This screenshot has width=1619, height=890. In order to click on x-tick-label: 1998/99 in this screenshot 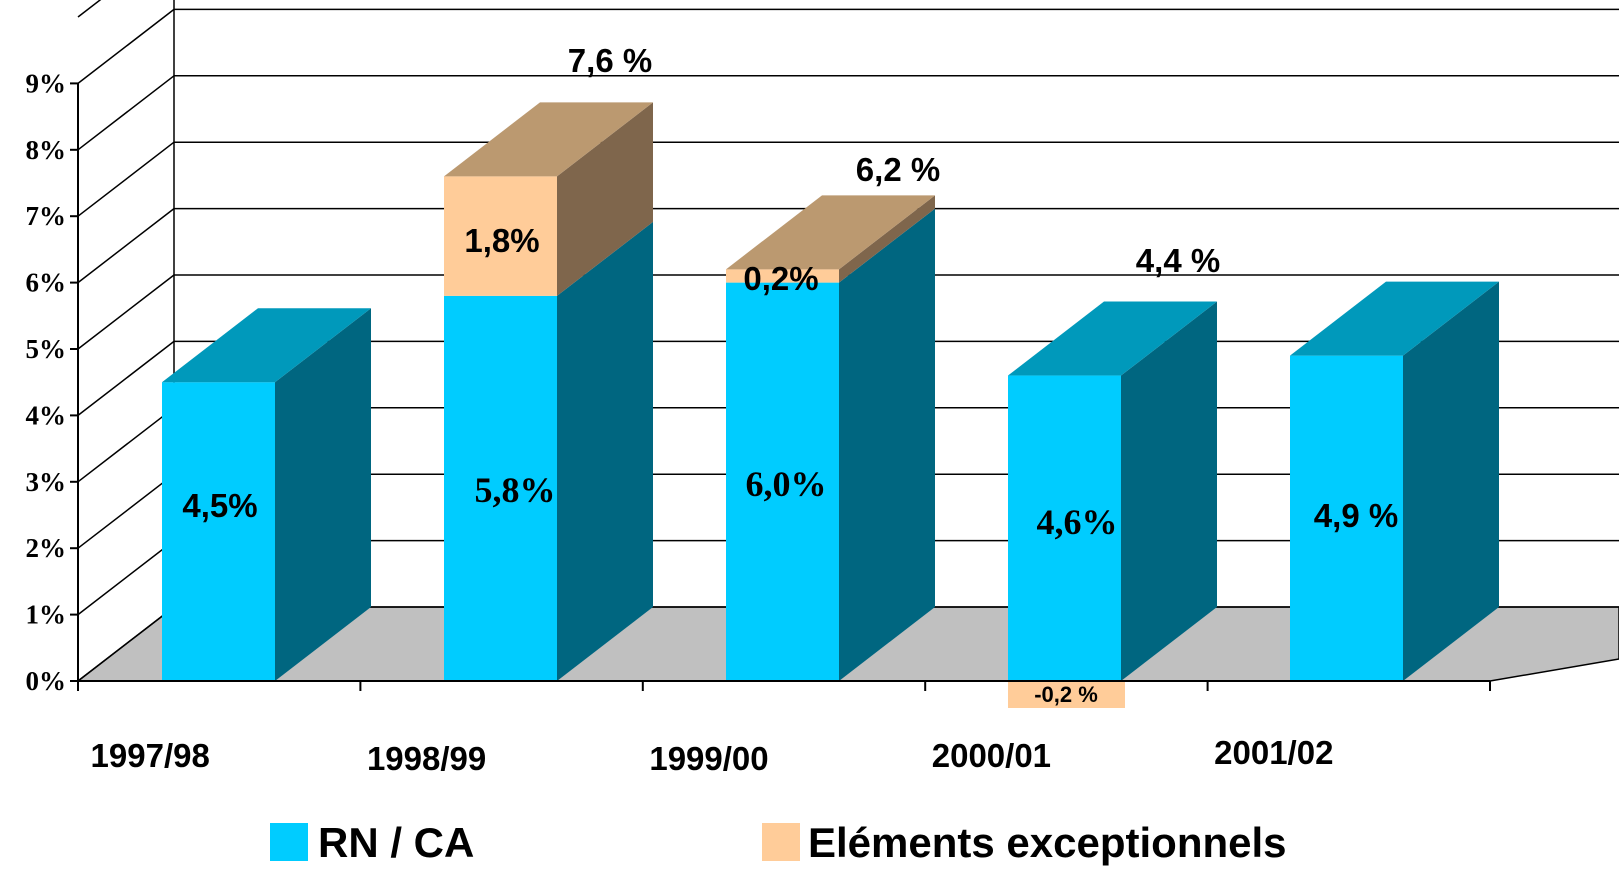, I will do `click(426, 758)`.